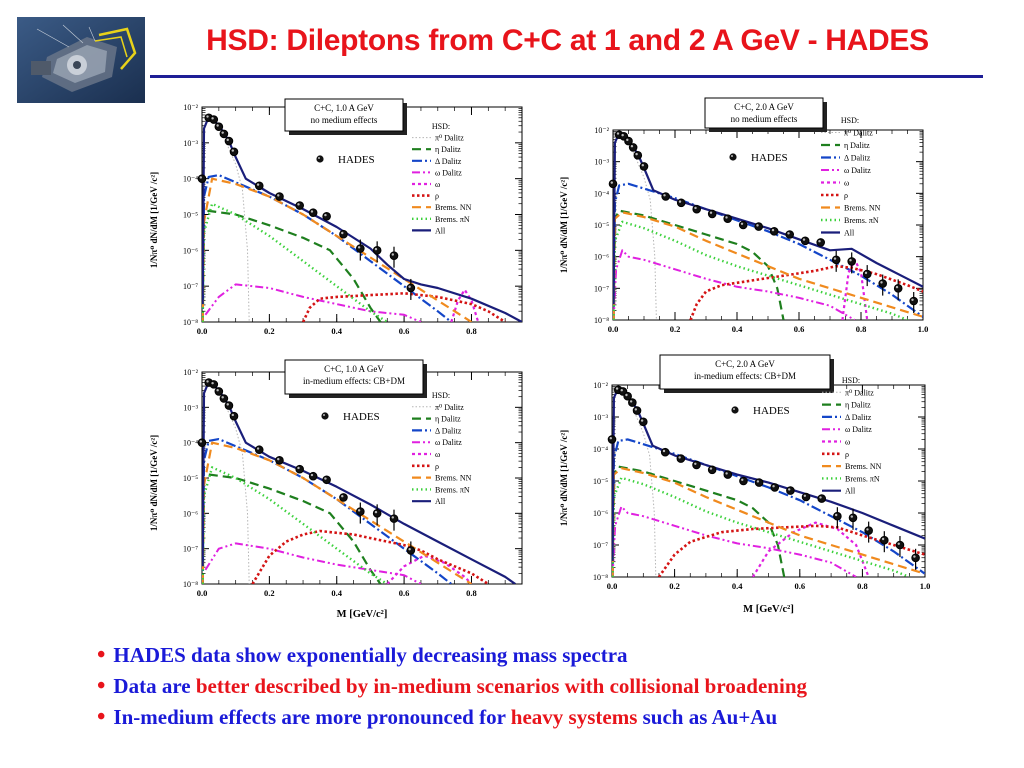 Image resolution: width=1024 pixels, height=768 pixels. Describe the element at coordinates (190, 215) in the screenshot. I see `y-tick-label: 10⁻⁵` at that location.